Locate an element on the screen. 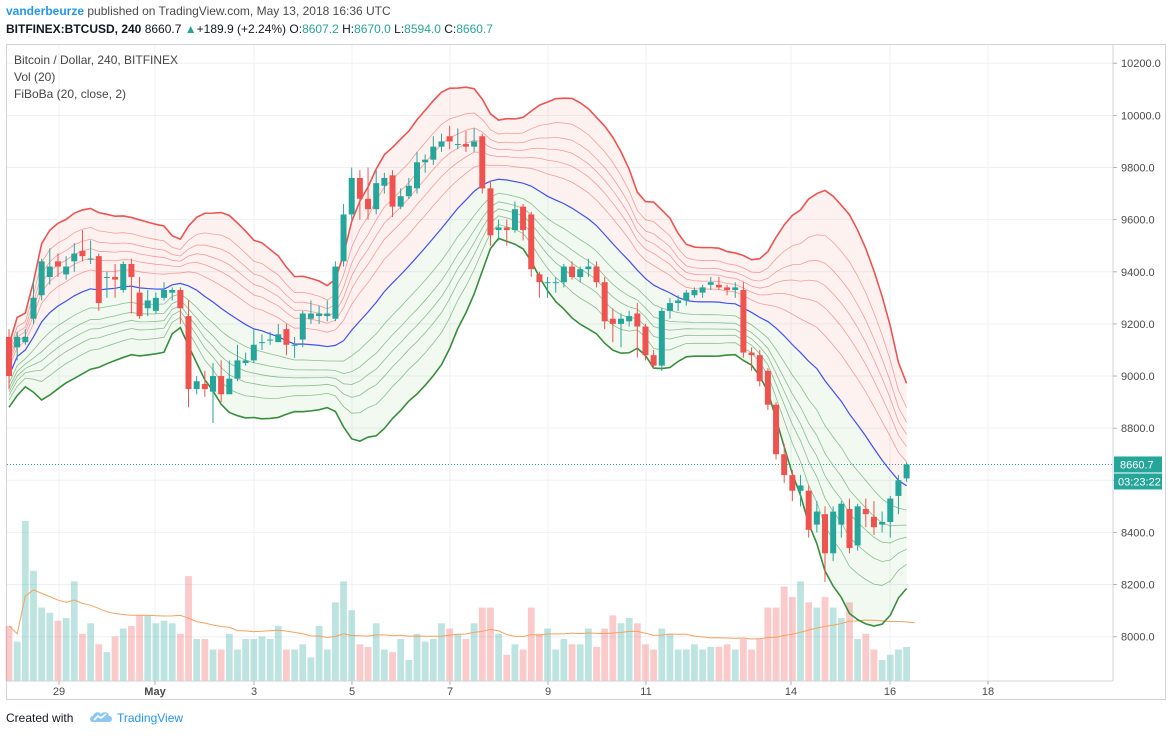 This screenshot has height=736, width=1172. author-link: vanderbeurze is located at coordinates (45, 11).